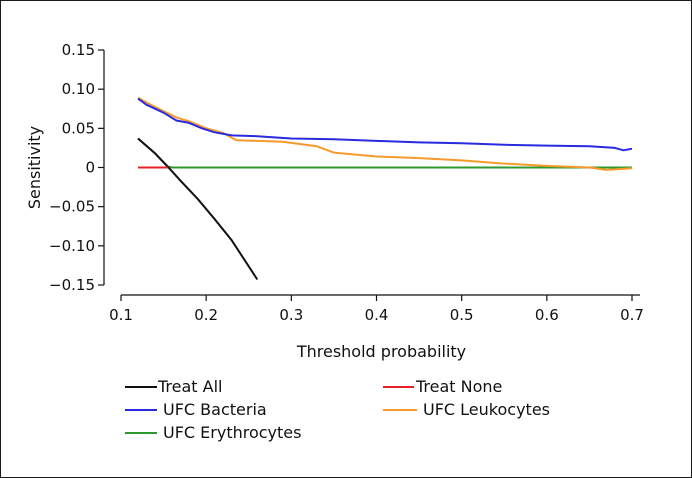 The image size is (692, 478). Describe the element at coordinates (72, 207) in the screenshot. I see `y-tick-label: −0.05` at that location.